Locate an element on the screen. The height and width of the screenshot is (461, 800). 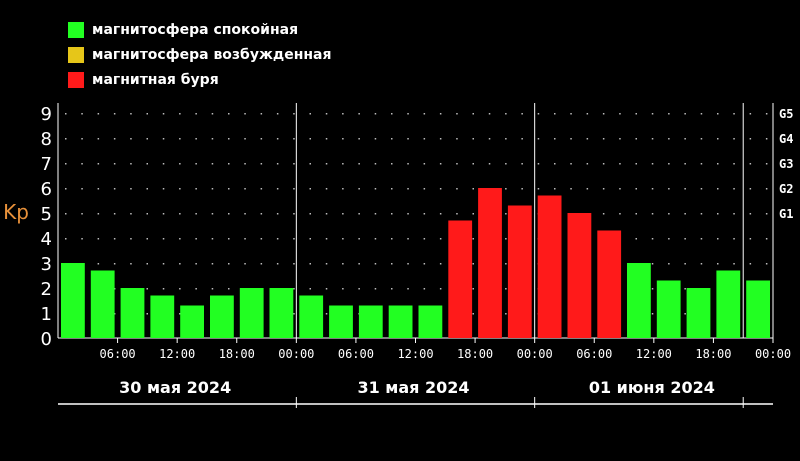
legend-swatch-storm is located at coordinates (76, 79).